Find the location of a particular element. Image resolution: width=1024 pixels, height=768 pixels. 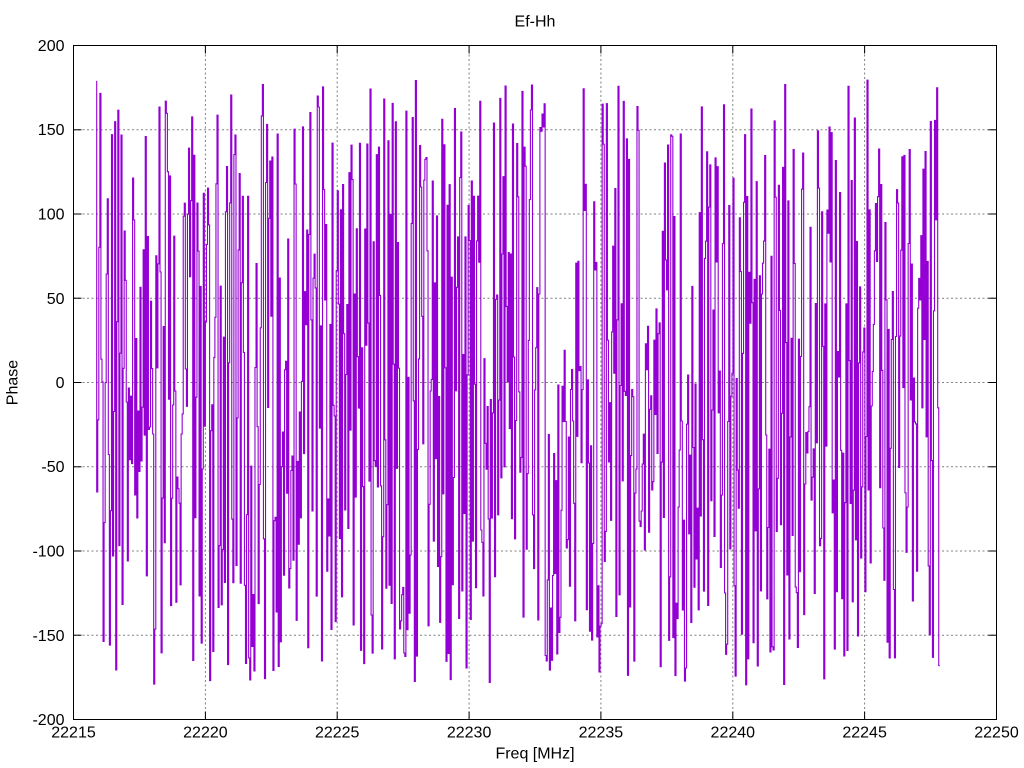

svg-text: 50 is located at coordinates (56, 299).